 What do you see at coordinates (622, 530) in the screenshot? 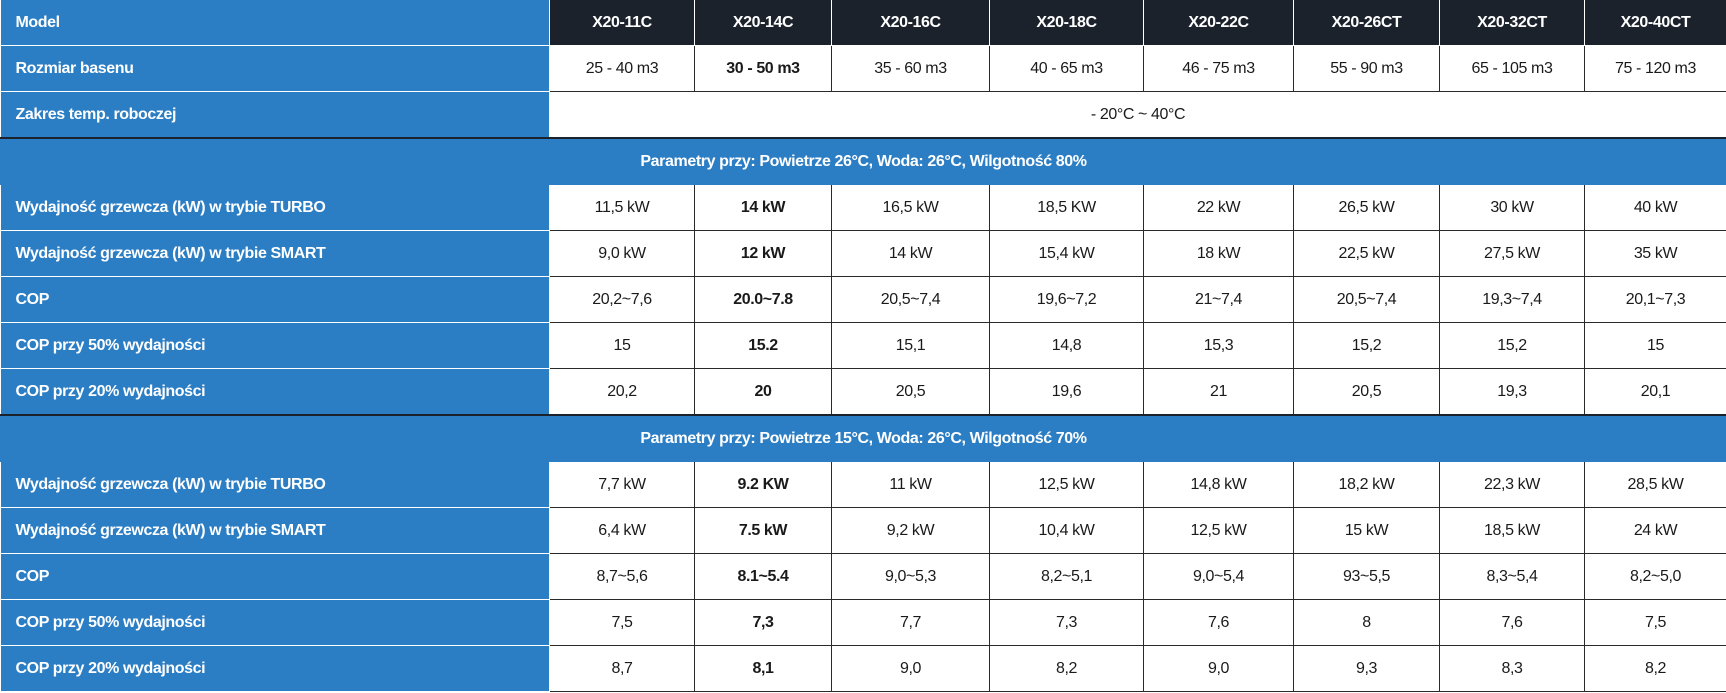
I see `table-cell: 6,4 kW` at bounding box center [622, 530].